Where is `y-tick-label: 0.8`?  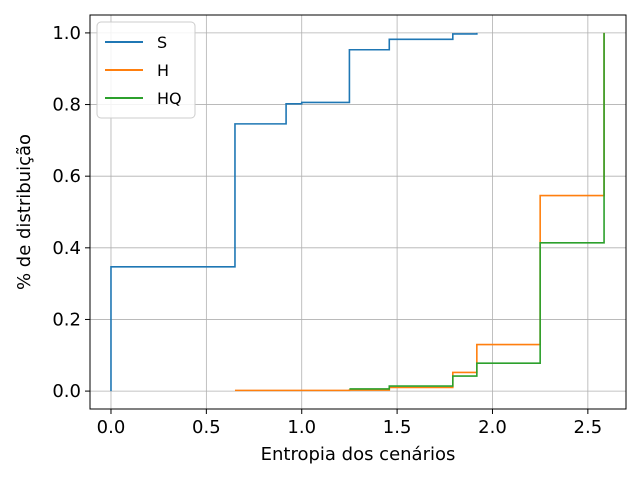 y-tick-label: 0.8 is located at coordinates (66, 105).